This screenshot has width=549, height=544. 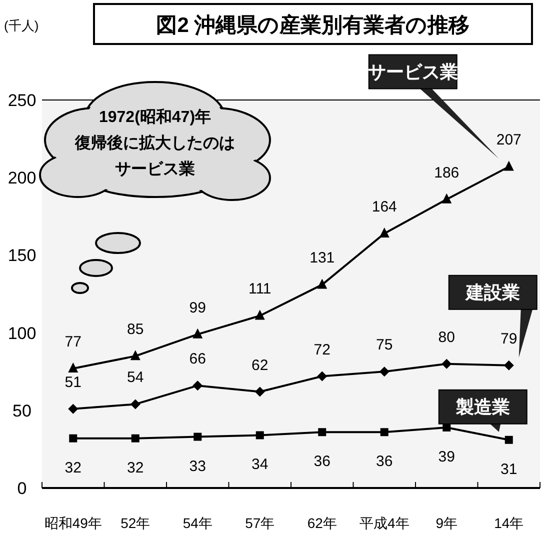 I want to click on data-label: 80, so click(x=446, y=337).